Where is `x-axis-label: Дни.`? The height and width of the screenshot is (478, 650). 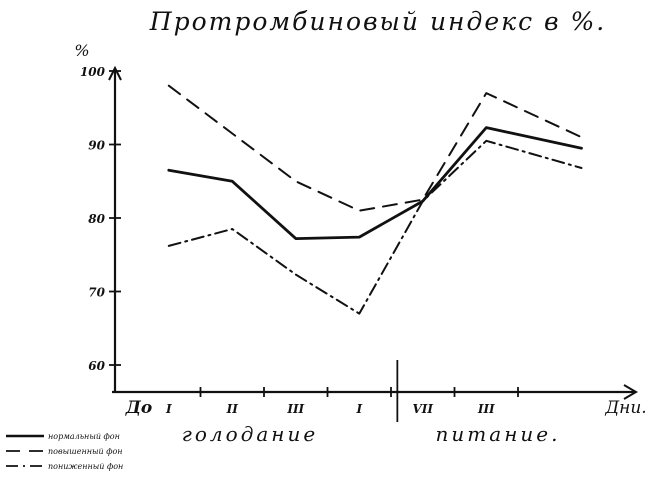
x-axis-label: Дни. is located at coordinates (625, 408).